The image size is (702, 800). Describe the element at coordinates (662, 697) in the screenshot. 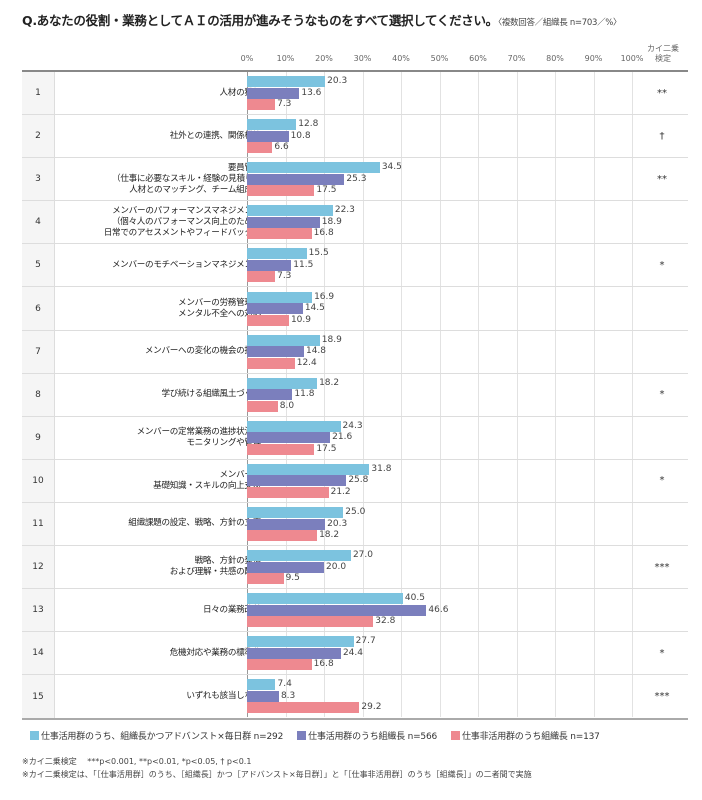

I see `significance-mark: ***` at that location.